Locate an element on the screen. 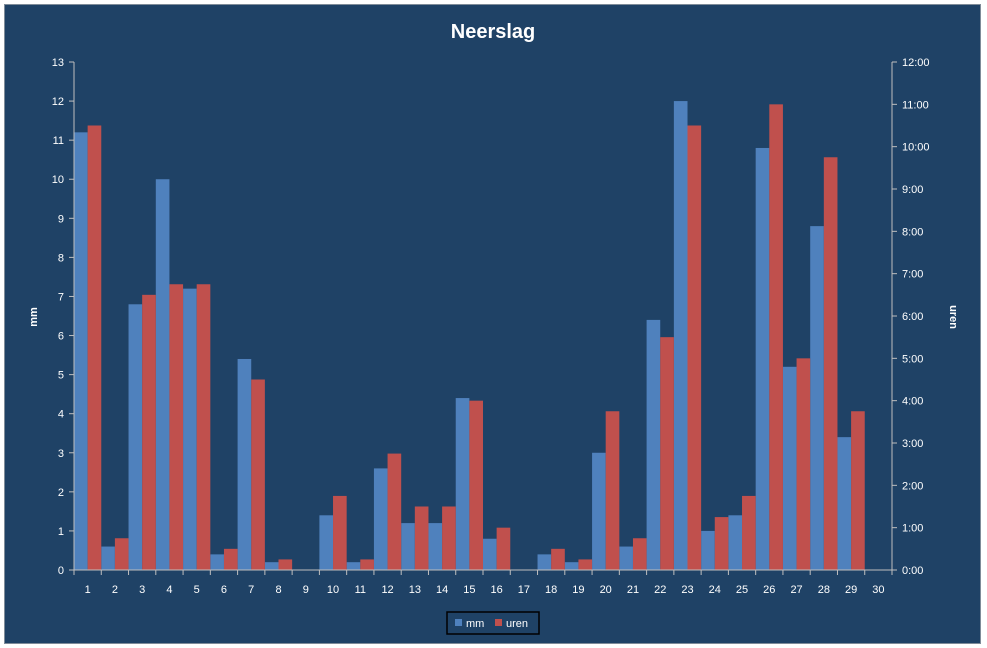 The image size is (987, 648). legend: mm uren is located at coordinates (493, 623).